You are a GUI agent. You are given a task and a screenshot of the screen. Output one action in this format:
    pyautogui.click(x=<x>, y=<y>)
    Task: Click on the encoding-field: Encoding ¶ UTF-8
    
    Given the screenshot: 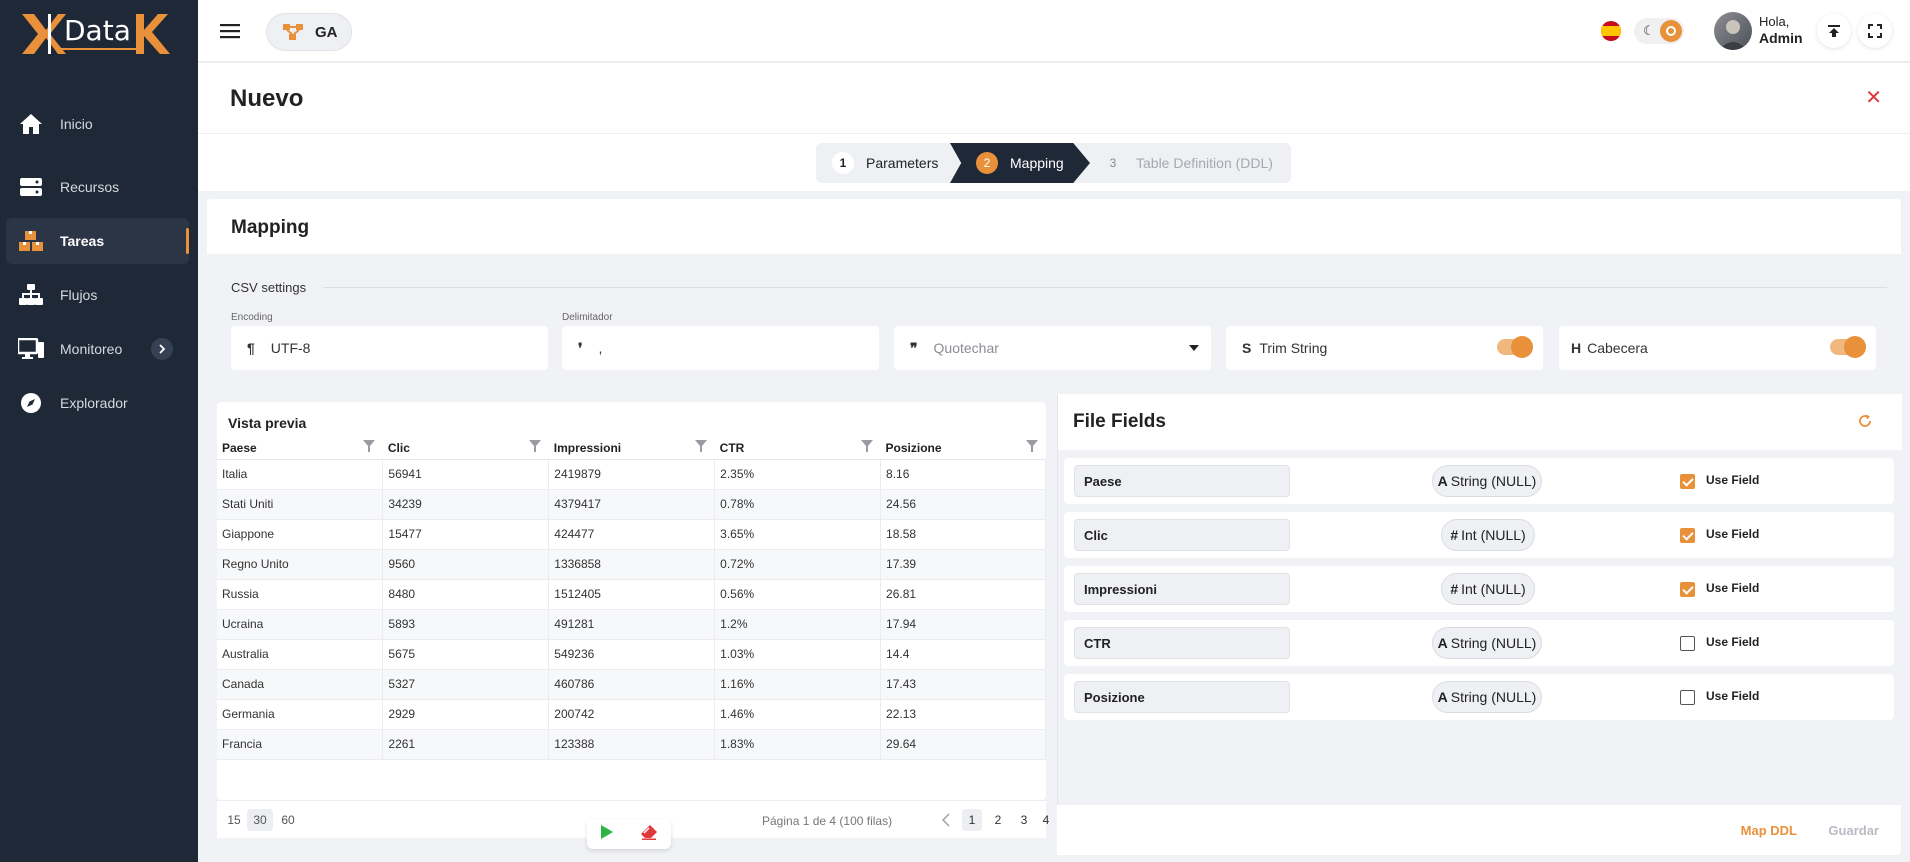 What is the action you would take?
    pyautogui.click(x=389, y=341)
    